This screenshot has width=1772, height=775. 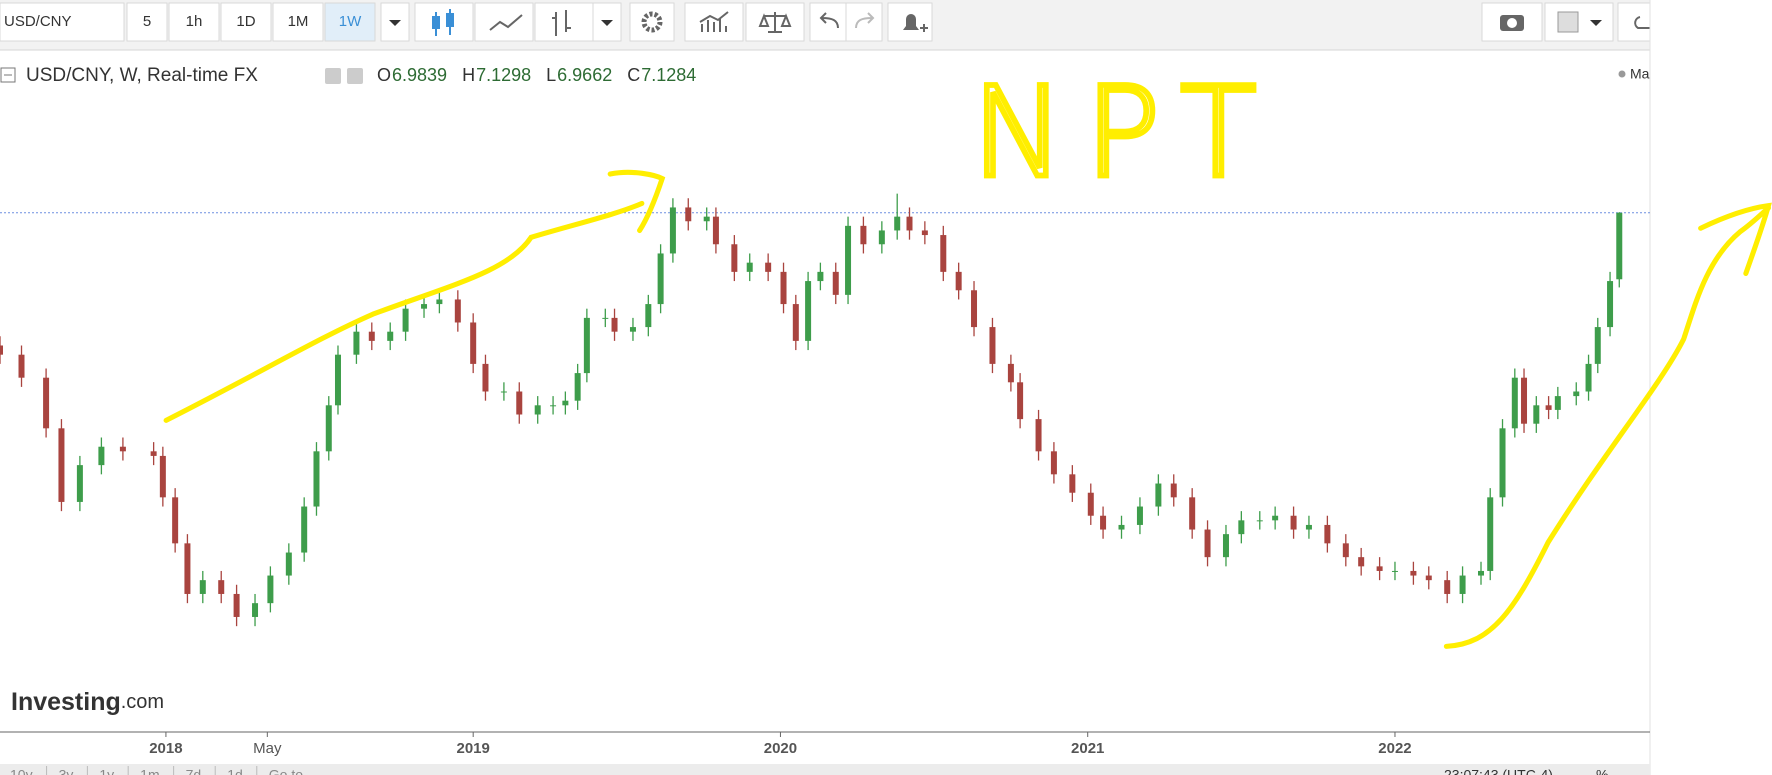 What do you see at coordinates (1602, 771) in the screenshot?
I see `percent-toggle: %` at bounding box center [1602, 771].